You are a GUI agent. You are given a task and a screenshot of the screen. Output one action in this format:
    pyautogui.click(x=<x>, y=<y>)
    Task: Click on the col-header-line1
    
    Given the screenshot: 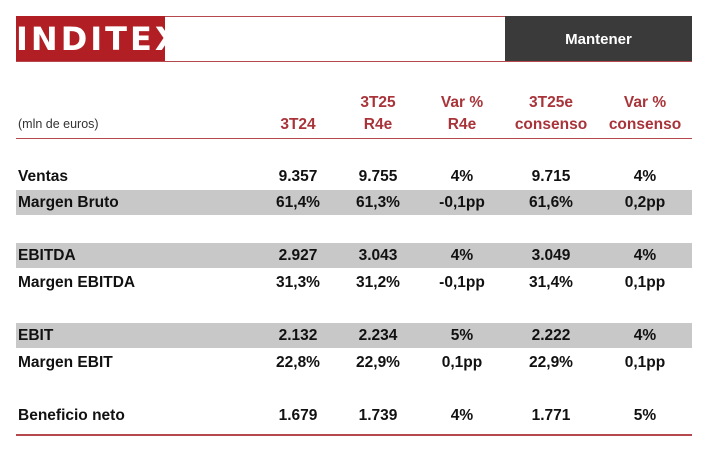 What is the action you would take?
    pyautogui.click(x=298, y=103)
    